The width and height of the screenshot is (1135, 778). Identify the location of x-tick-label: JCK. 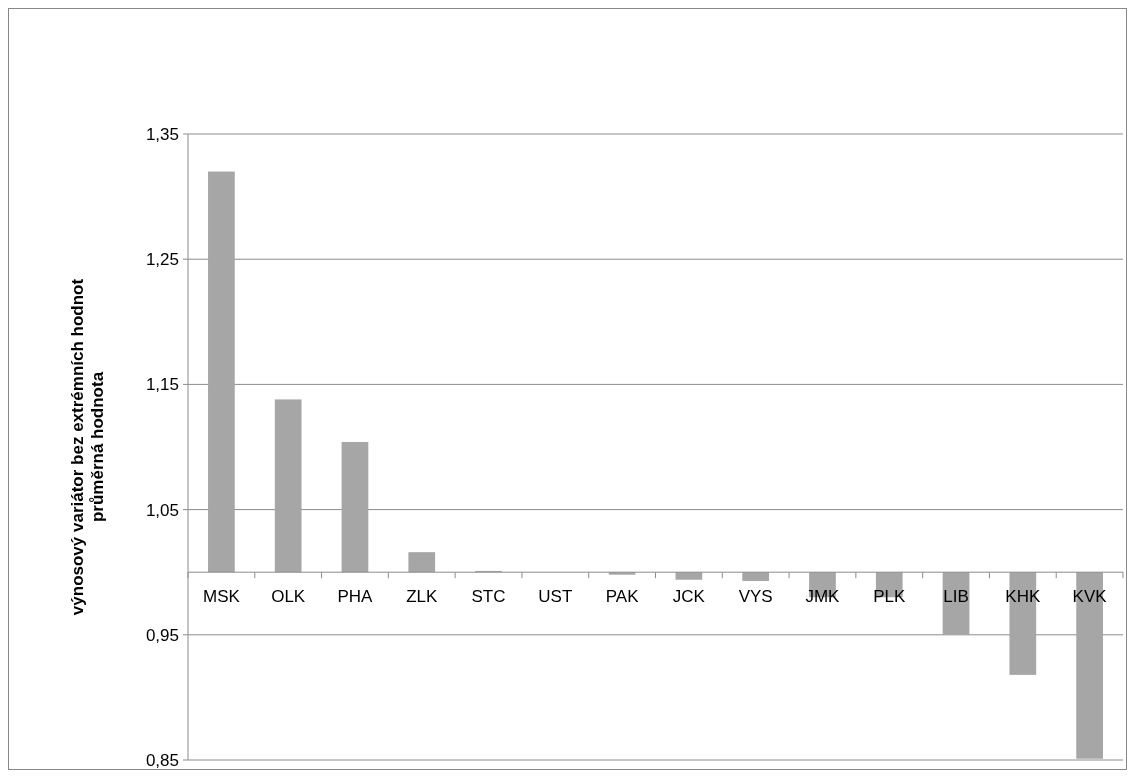
(689, 597).